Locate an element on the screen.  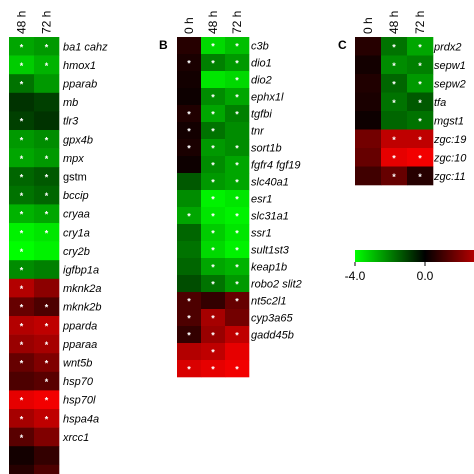
gene-label: bccip is located at coordinates (76, 196).